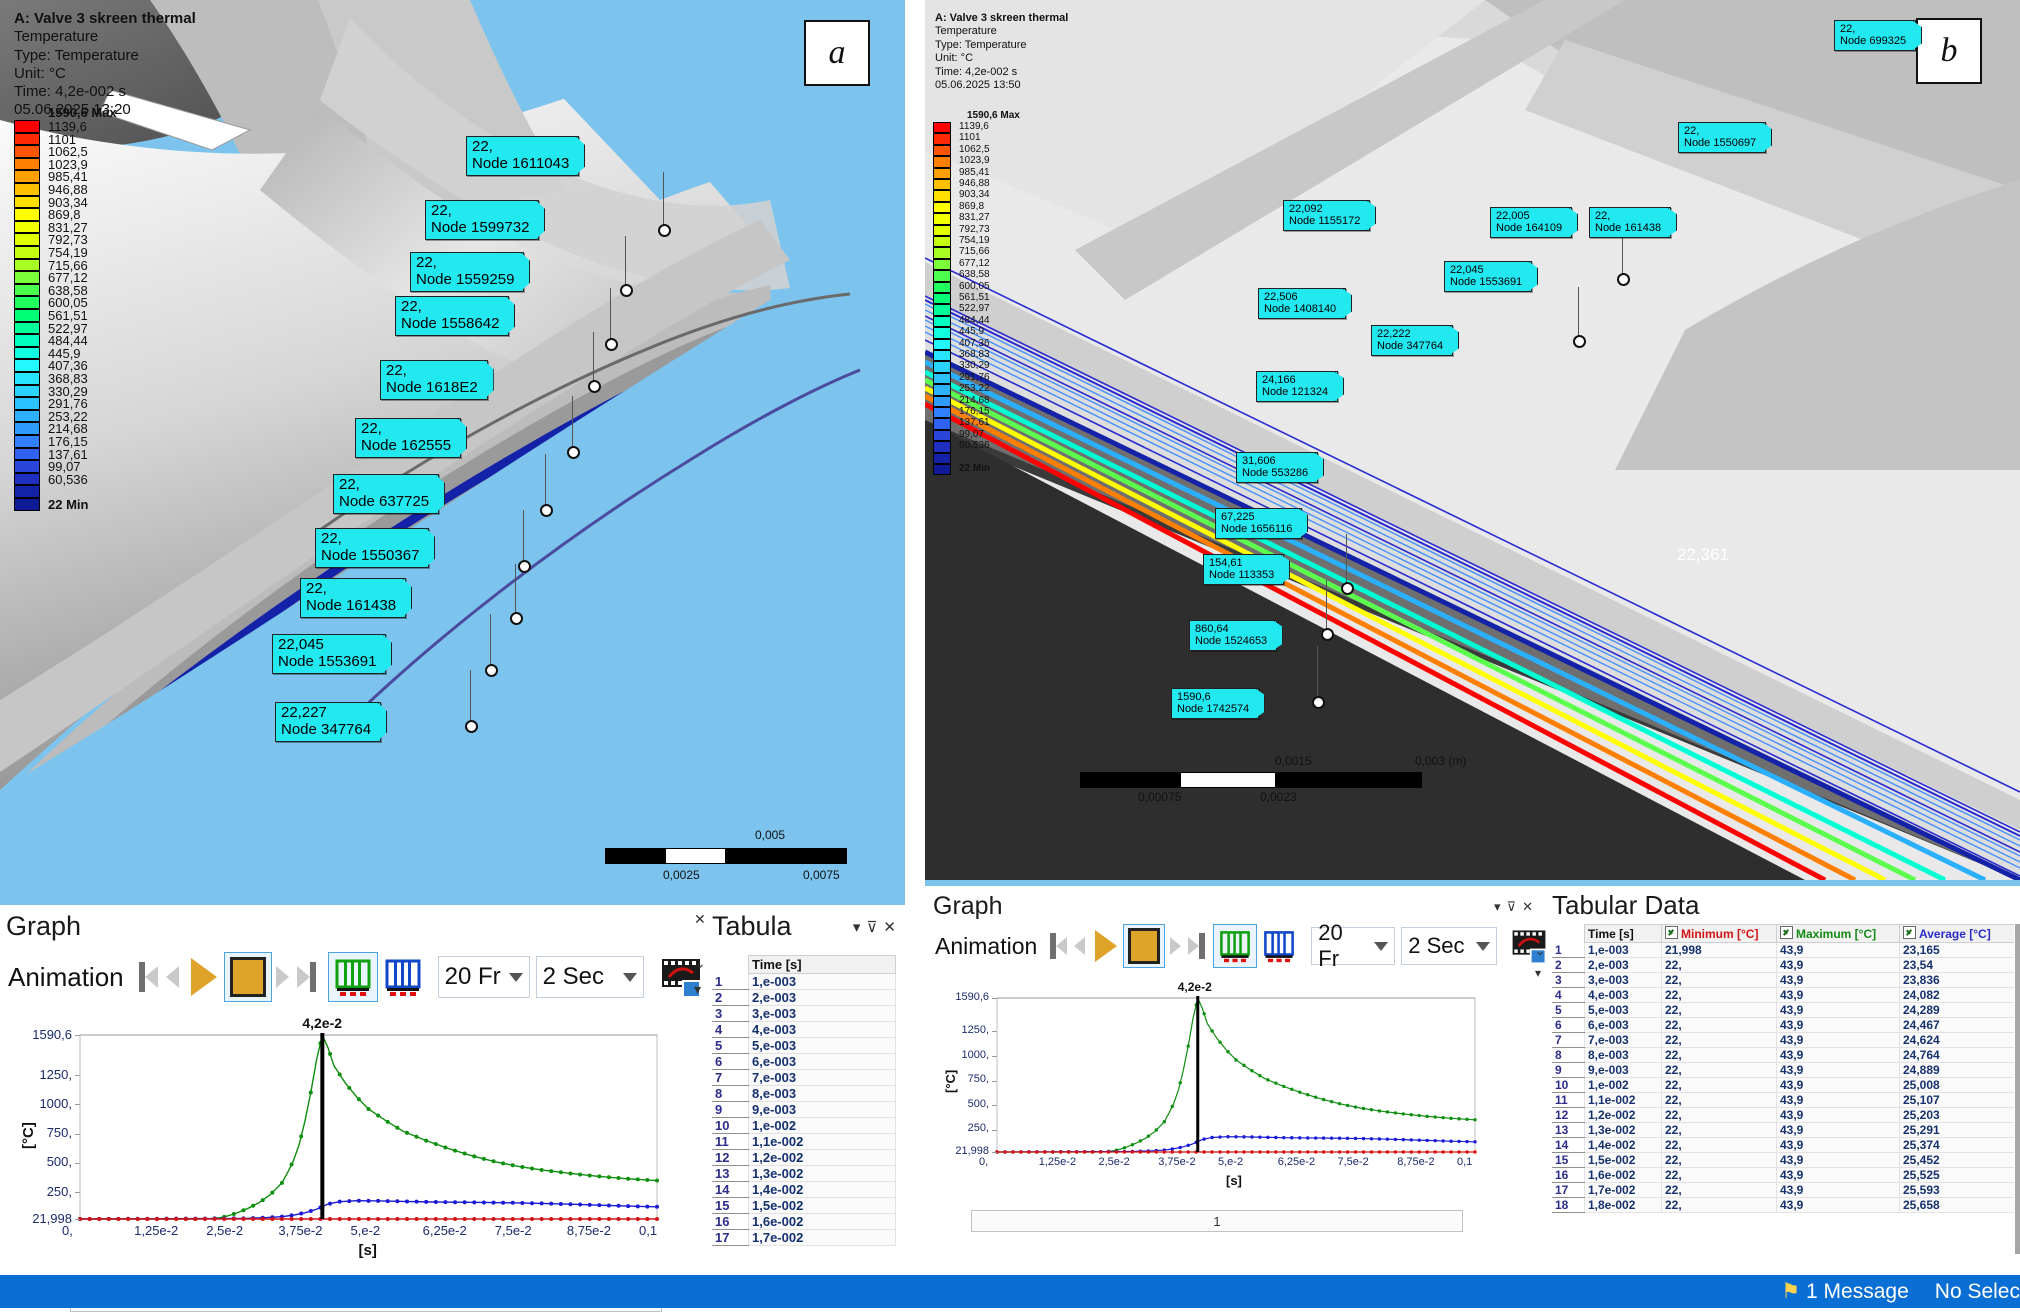  I want to click on node-callout: 22,045 Node 1553691, so click(329, 654).